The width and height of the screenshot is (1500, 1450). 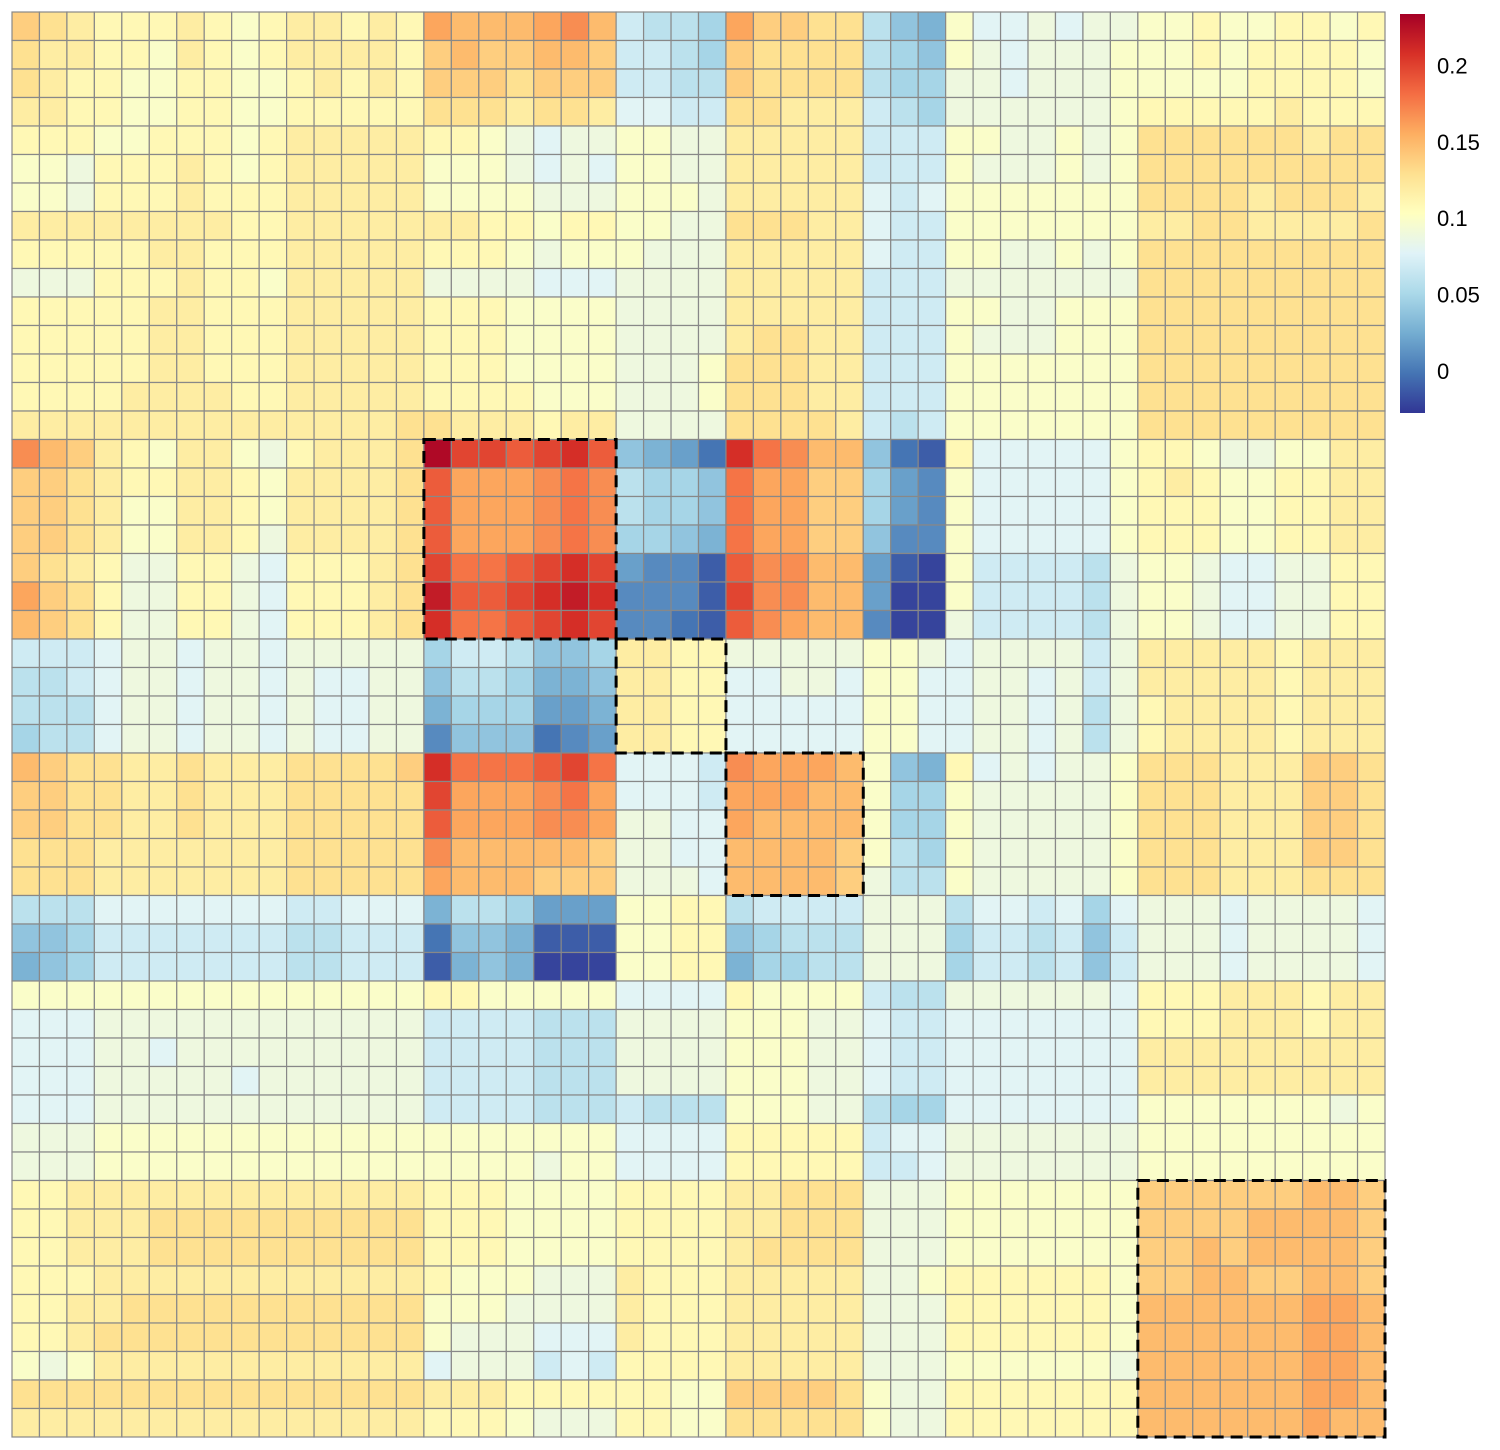 I want to click on highlight-box, so click(x=671, y=696).